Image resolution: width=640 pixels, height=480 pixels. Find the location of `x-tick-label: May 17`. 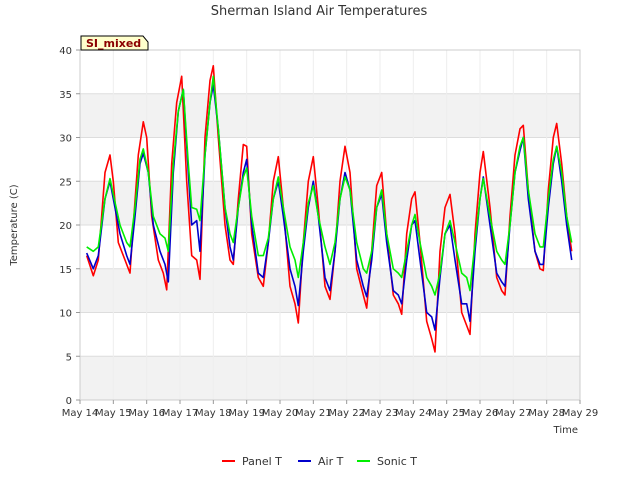

x-tick-label: May 17 is located at coordinates (180, 413).